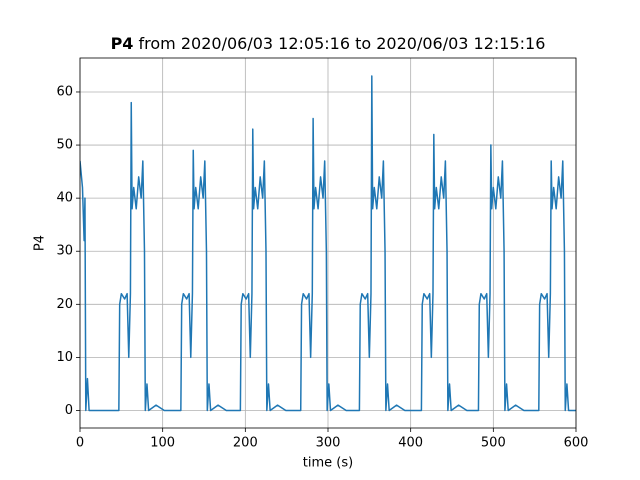  What do you see at coordinates (493, 443) in the screenshot?
I see `x-tick-label: 500` at bounding box center [493, 443].